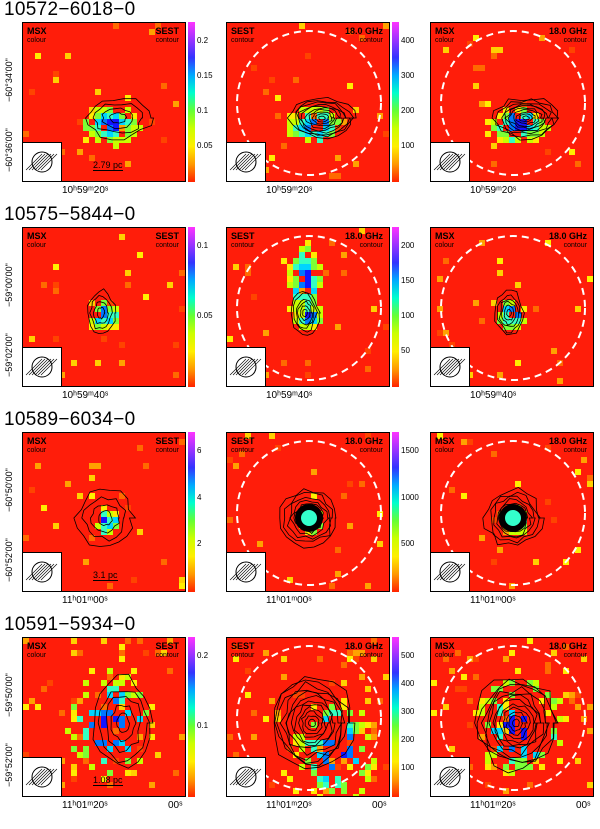 The width and height of the screenshot is (600, 829). What do you see at coordinates (9, 560) in the screenshot?
I see `y-axis-tick: −60°52'00"` at bounding box center [9, 560].